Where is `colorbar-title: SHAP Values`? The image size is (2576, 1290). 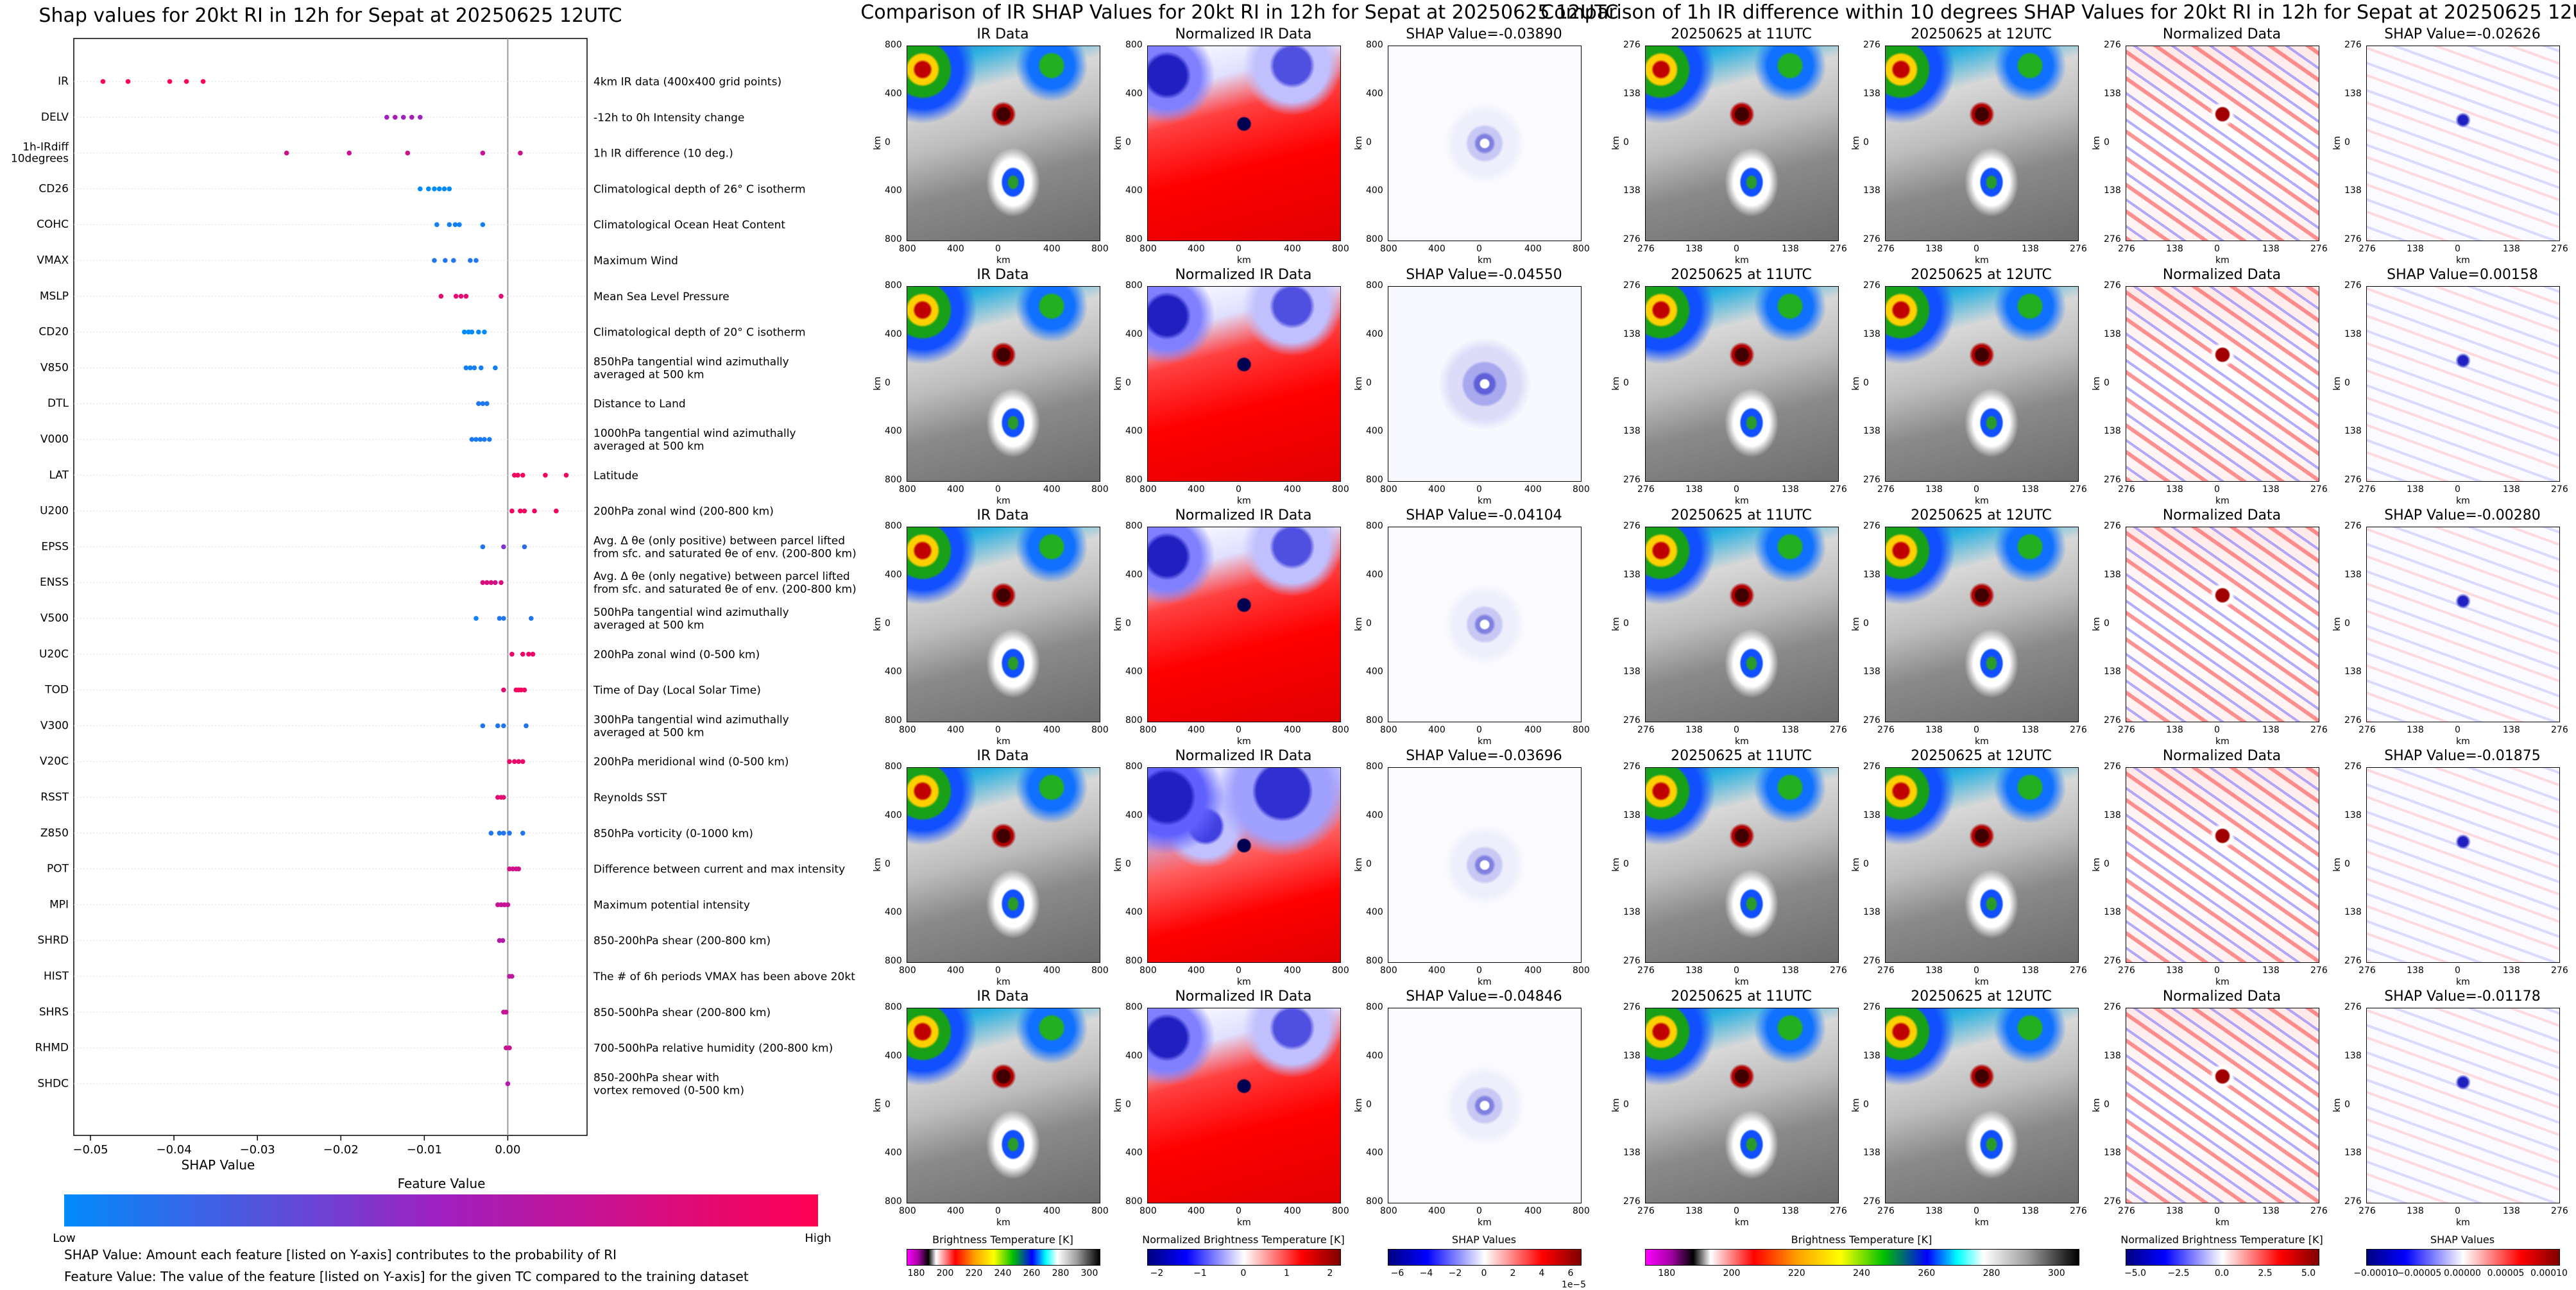
colorbar-title: SHAP Values is located at coordinates (1484, 1240).